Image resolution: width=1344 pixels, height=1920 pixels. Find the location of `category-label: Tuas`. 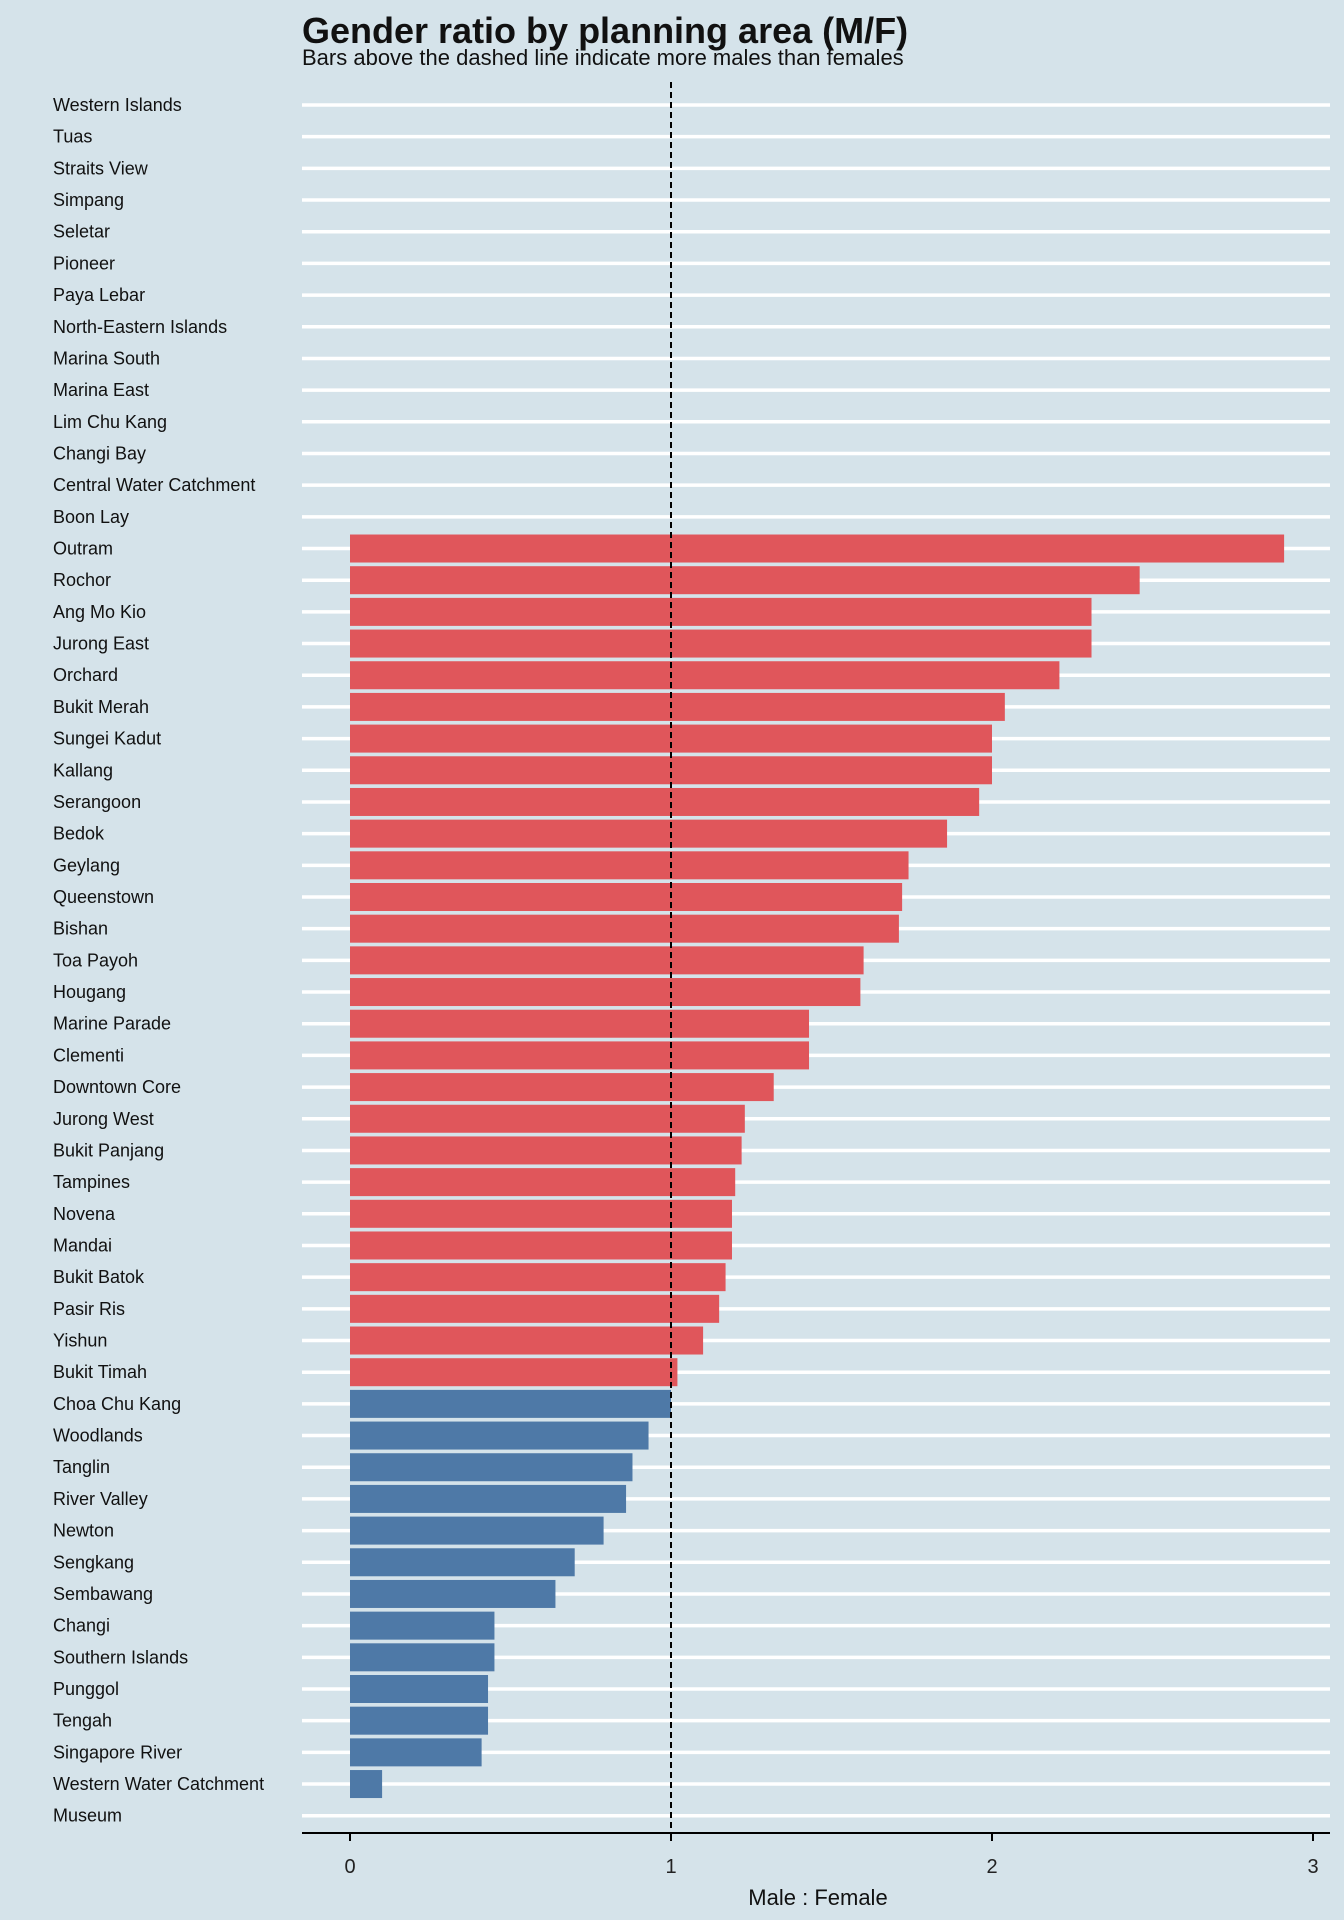

category-label: Tuas is located at coordinates (72, 137).